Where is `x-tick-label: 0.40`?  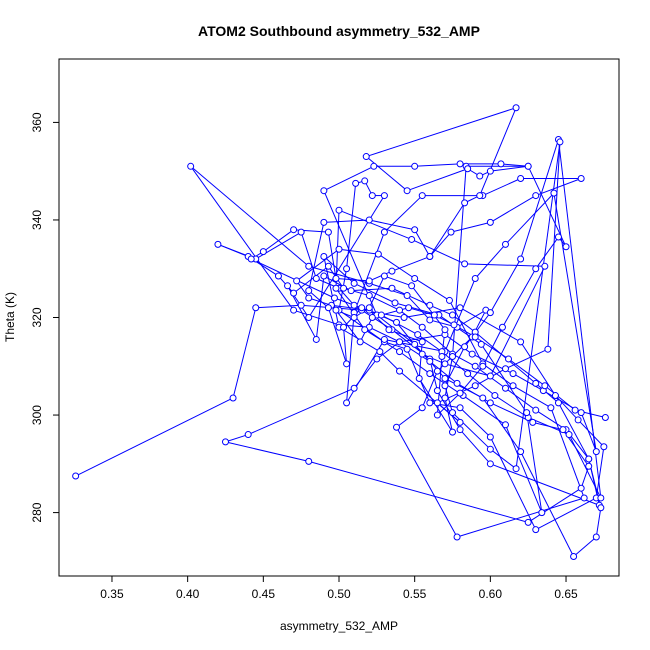 x-tick-label: 0.40 is located at coordinates (188, 594).